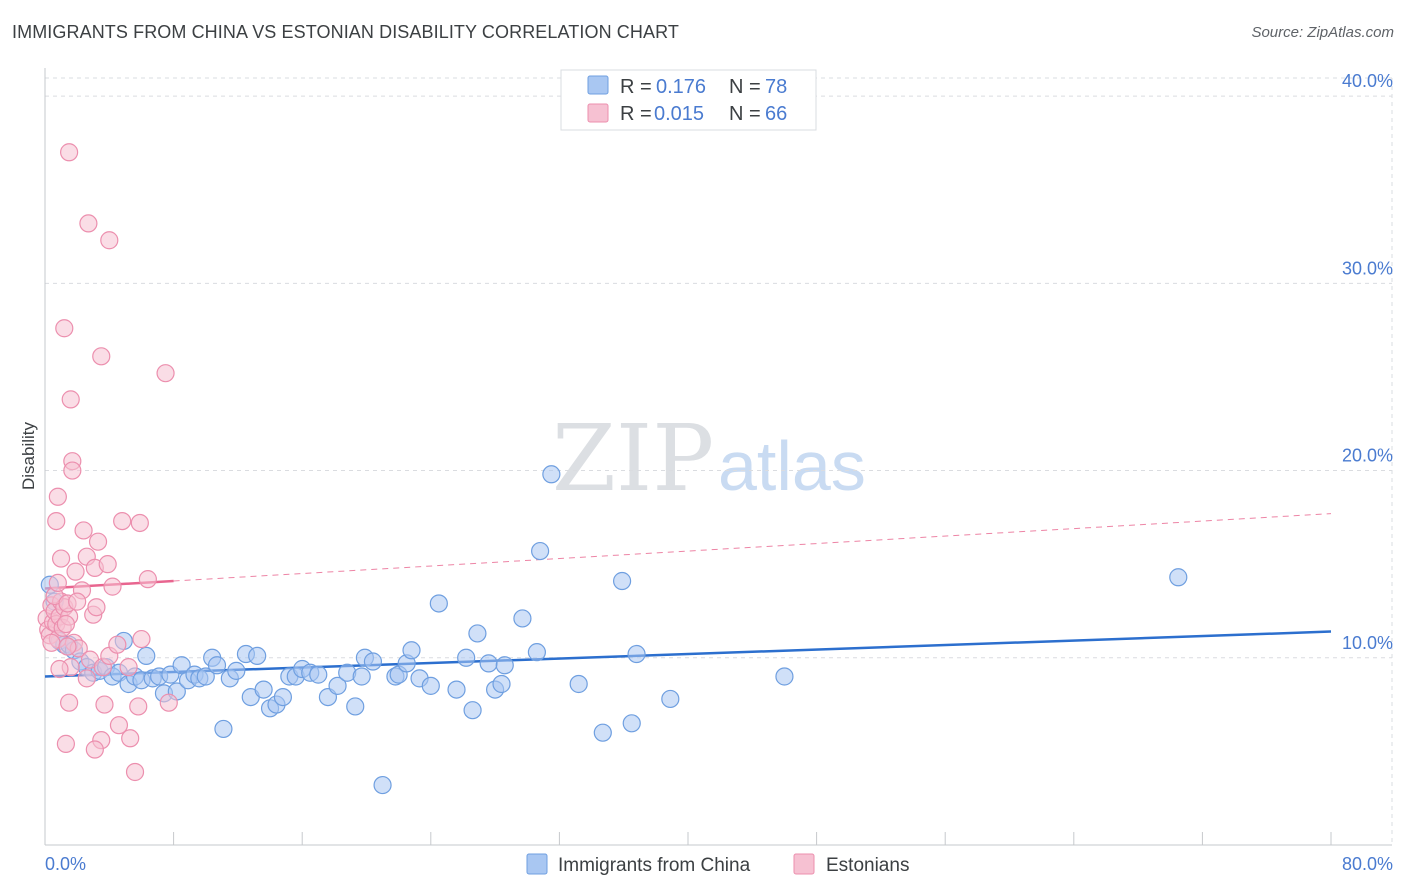 This screenshot has height=892, width=1406. I want to click on y-tick-label: 20.0%, so click(1367, 456).